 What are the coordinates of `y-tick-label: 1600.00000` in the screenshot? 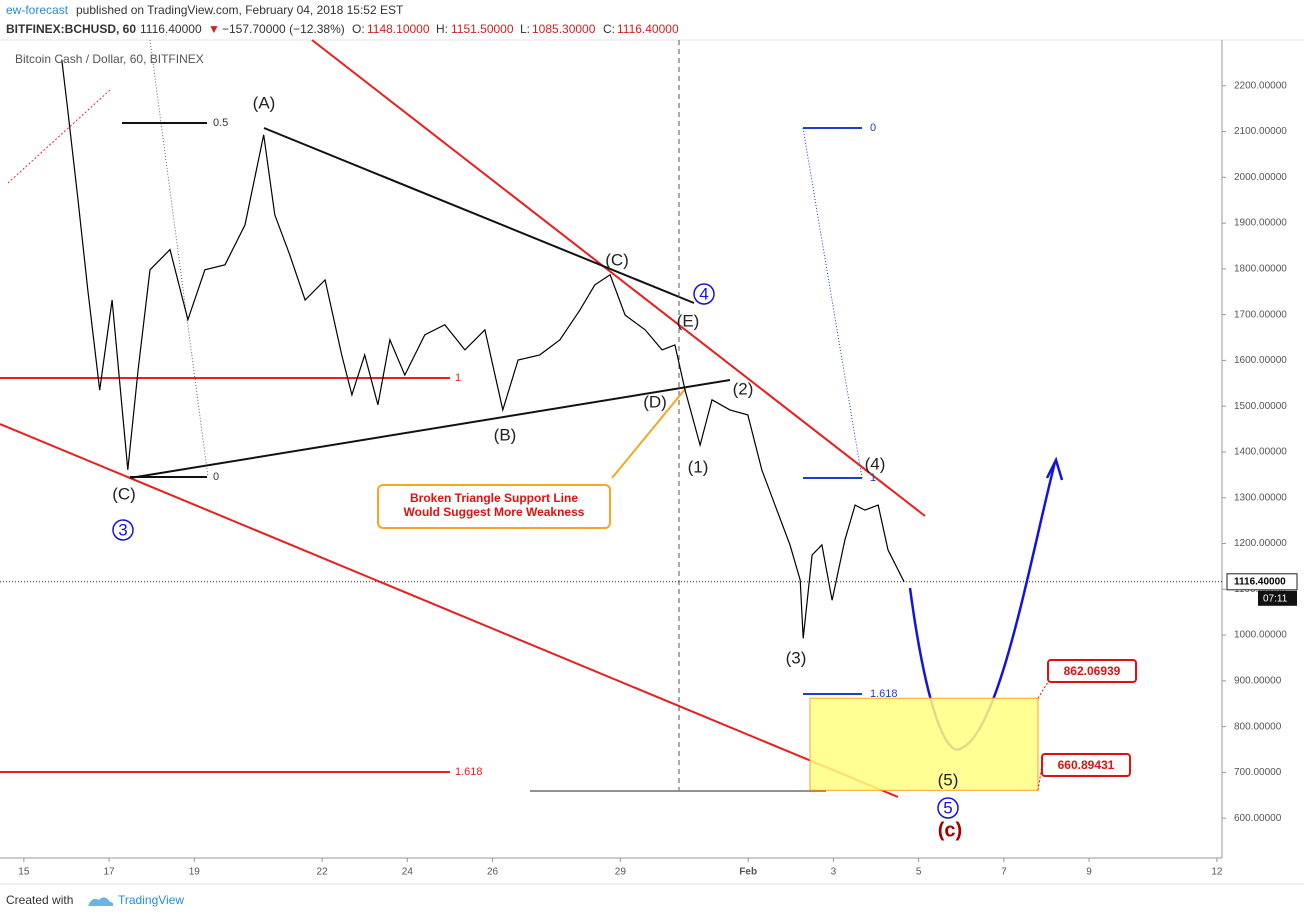 It's located at (1260, 360).